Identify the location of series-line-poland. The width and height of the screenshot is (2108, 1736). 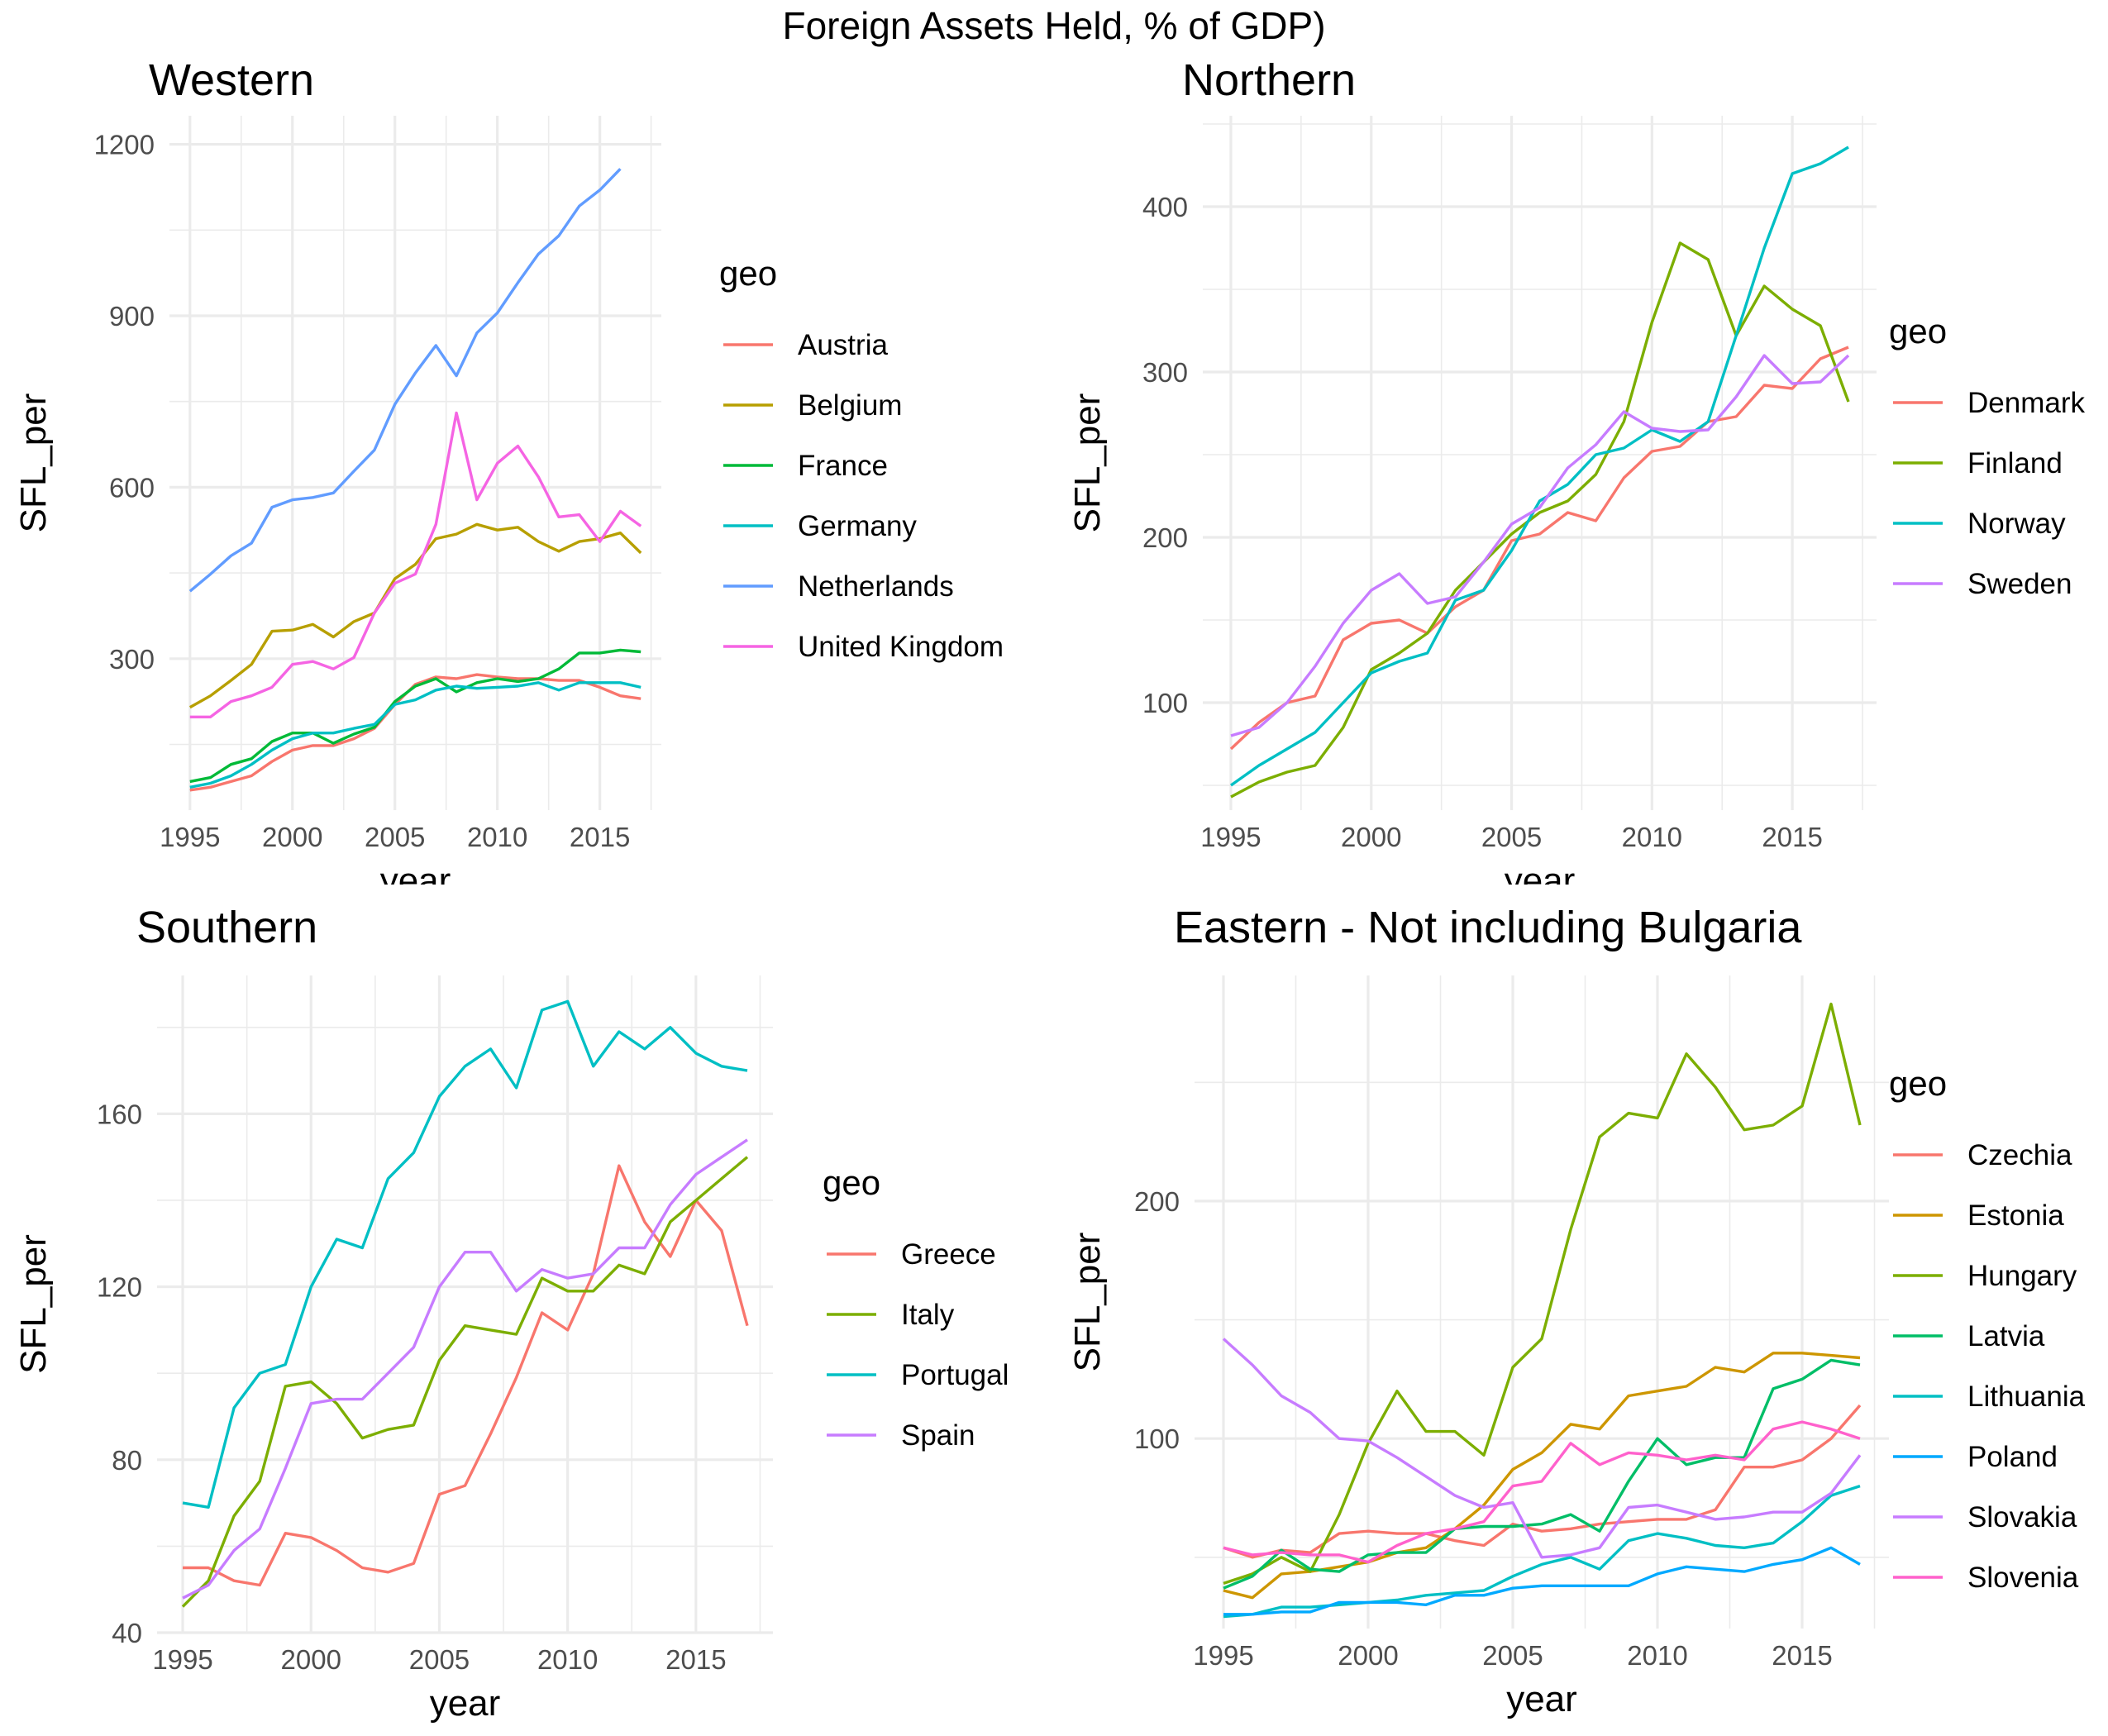
(1542, 1581).